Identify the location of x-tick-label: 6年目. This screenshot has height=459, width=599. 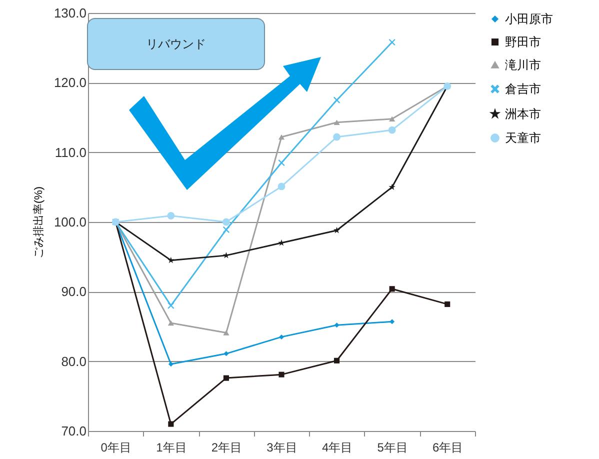
(448, 447).